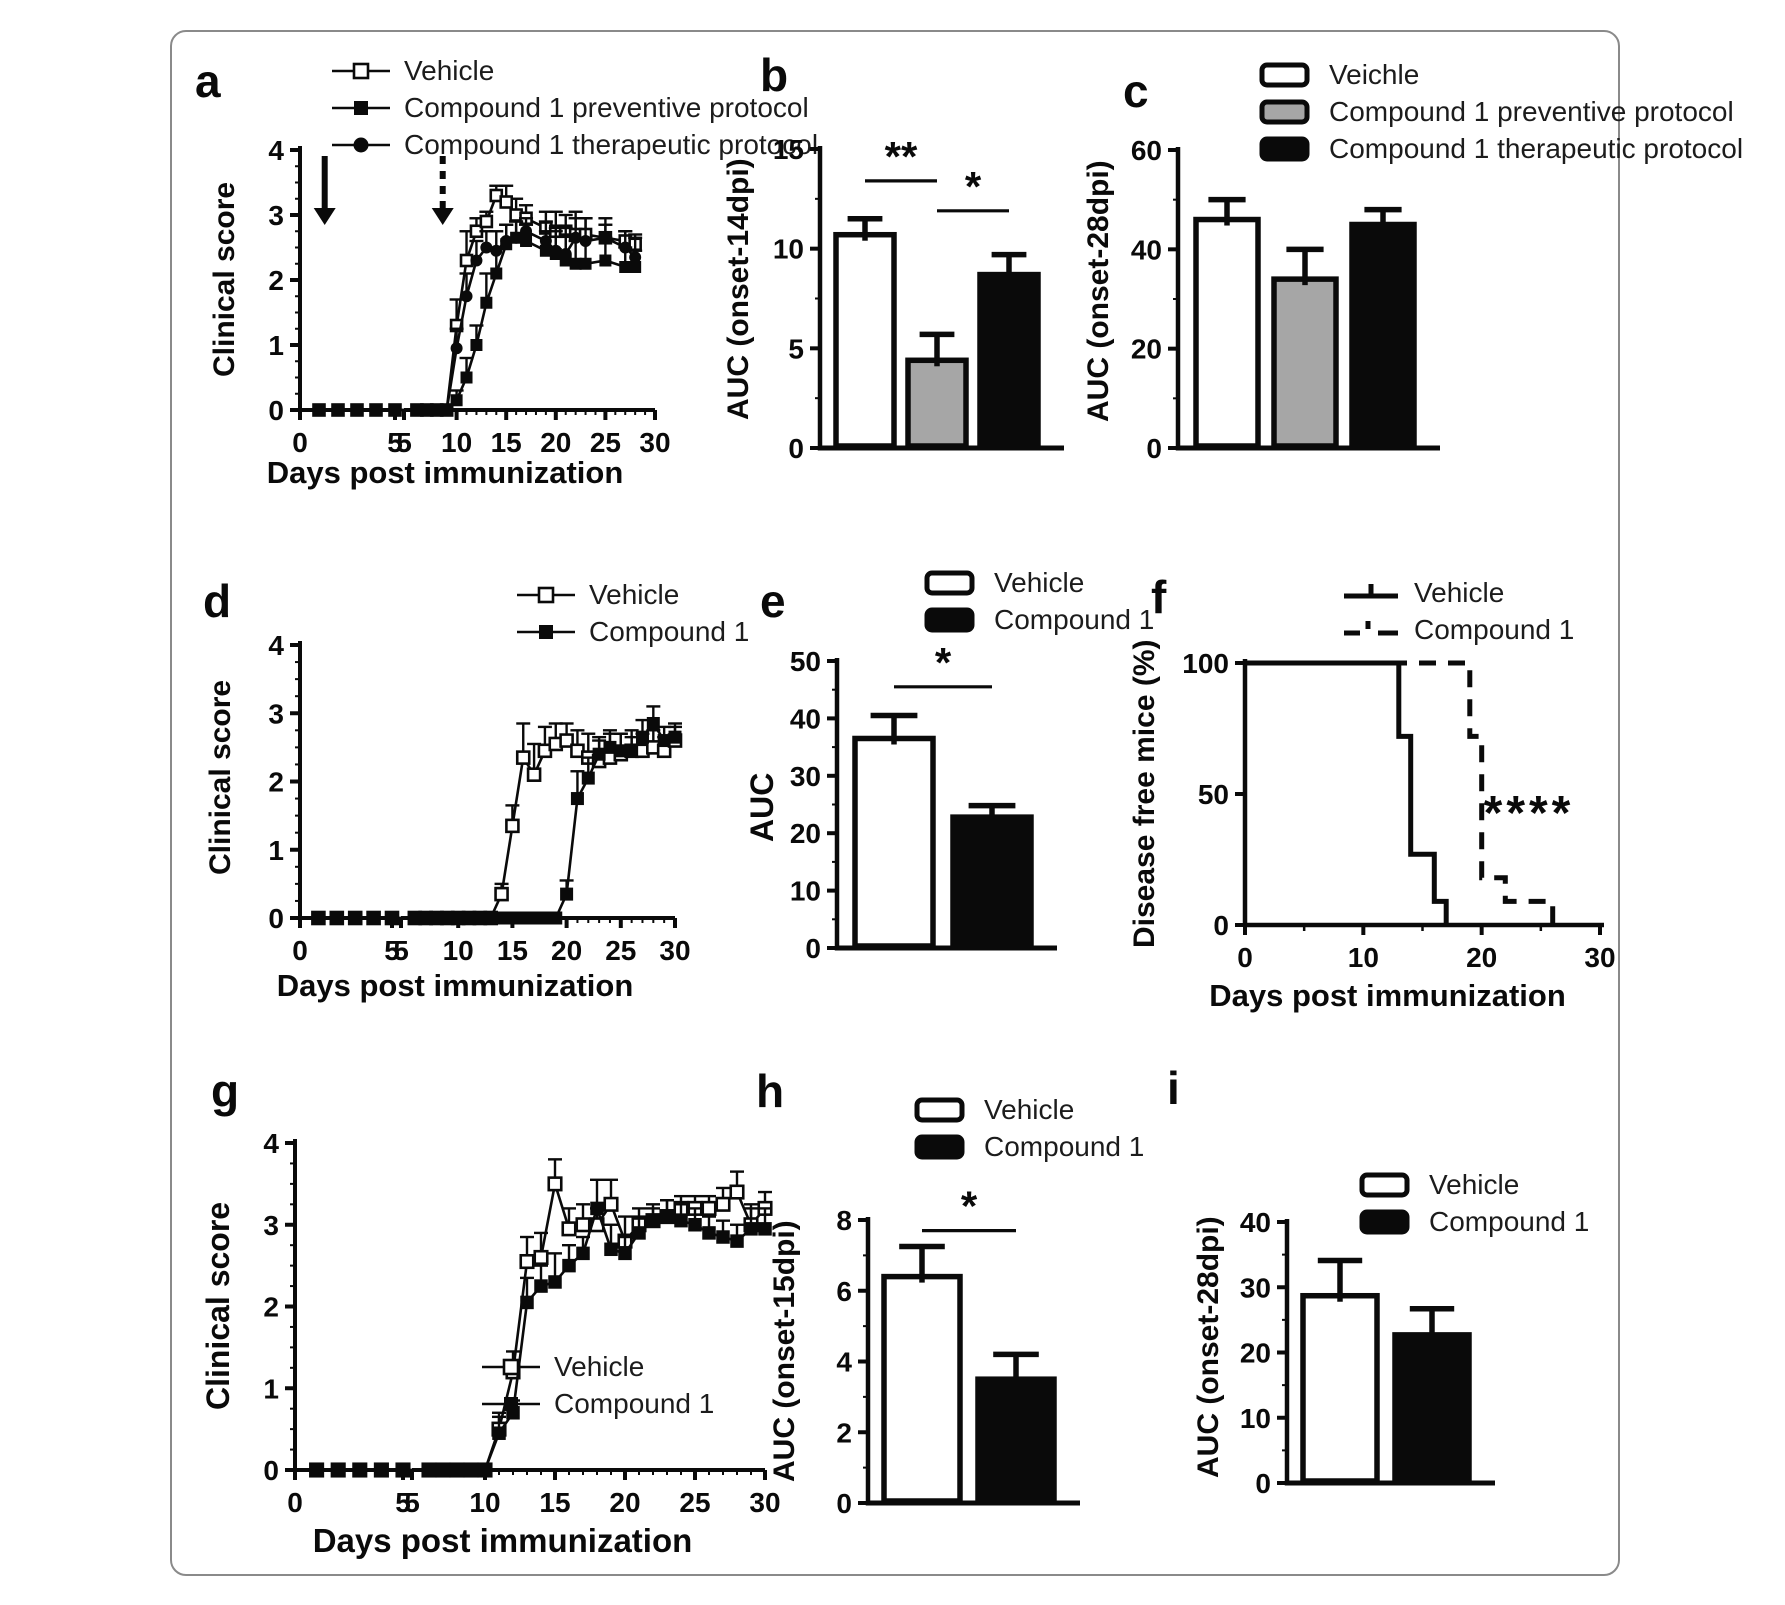  I want to click on svg-text: 100, so click(1205, 663).